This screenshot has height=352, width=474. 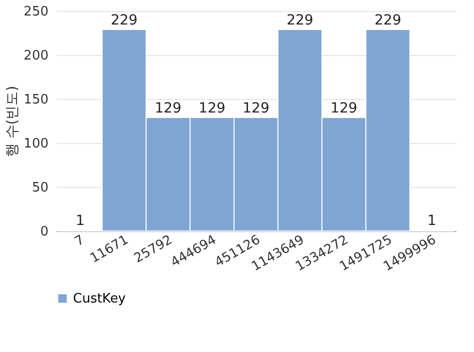 What do you see at coordinates (36, 12) in the screenshot?
I see `y-tick-label: 250` at bounding box center [36, 12].